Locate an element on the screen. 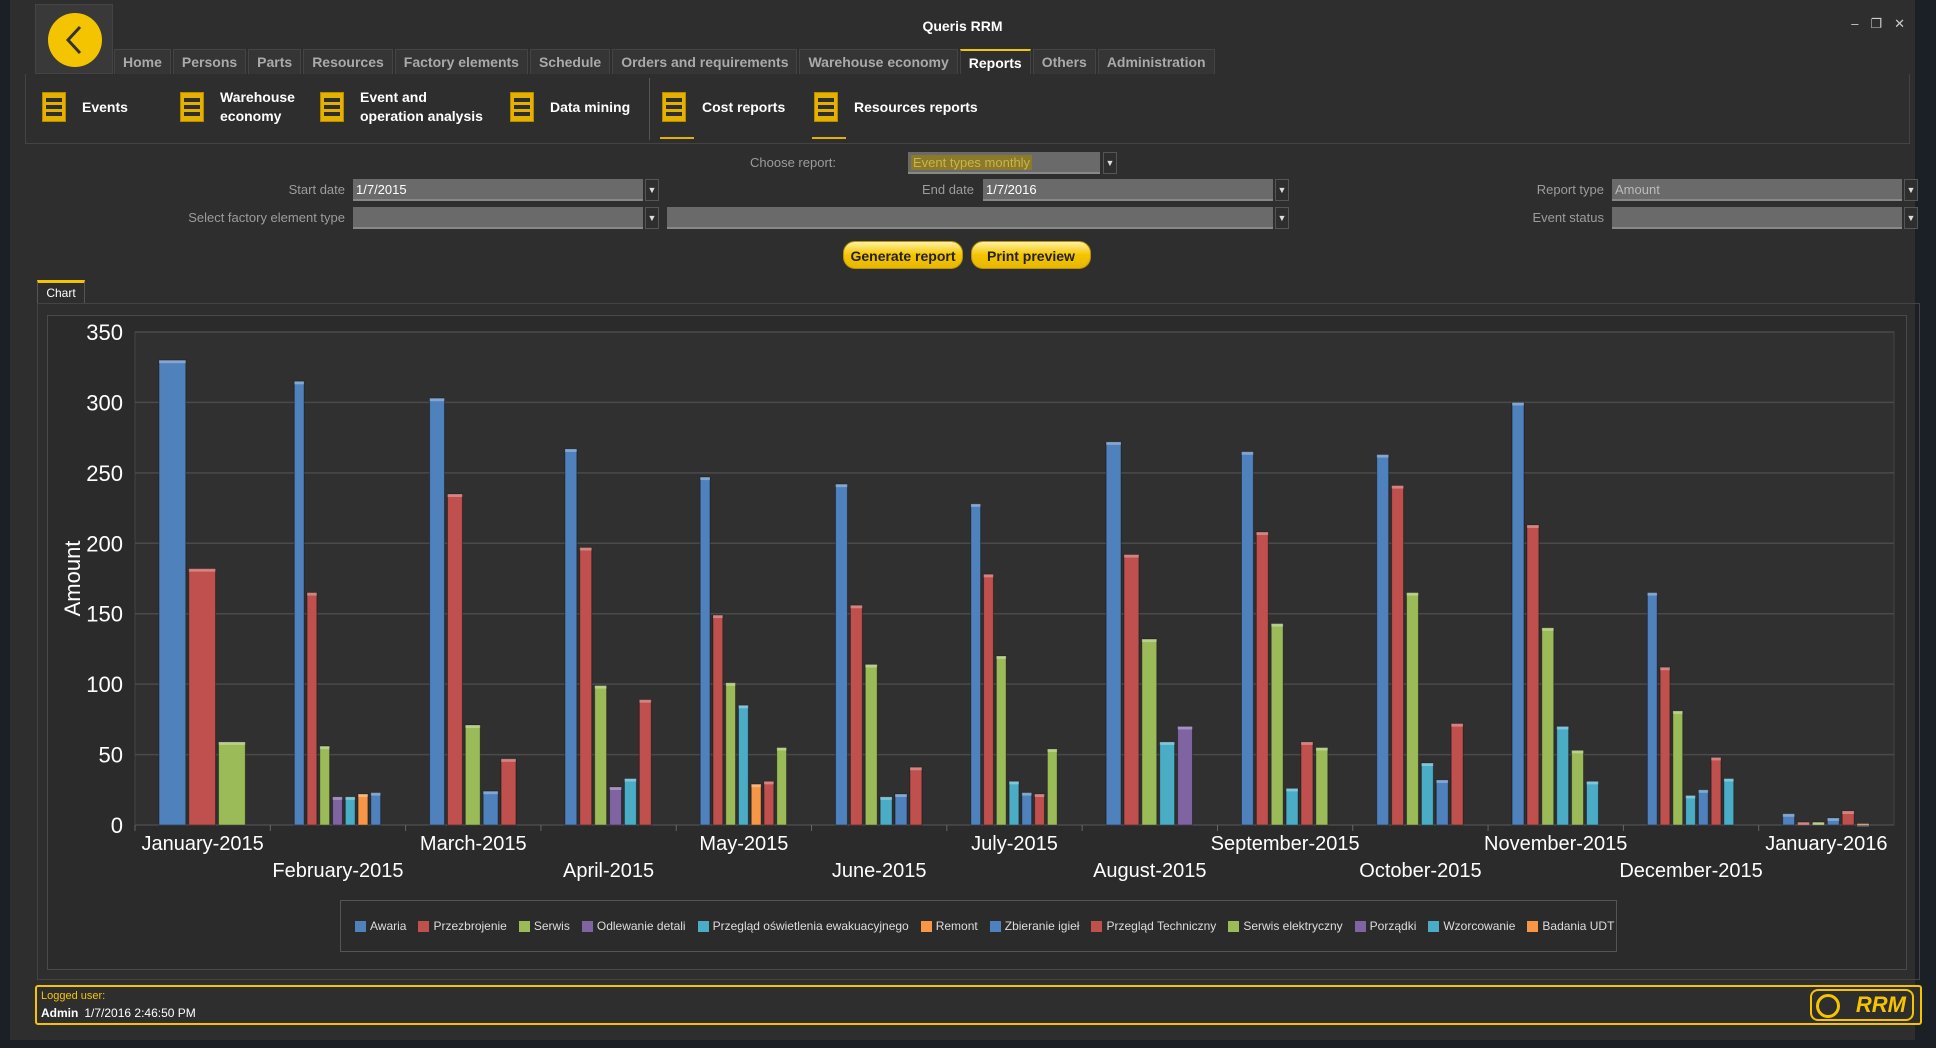  tab-reports: Reports is located at coordinates (995, 61).